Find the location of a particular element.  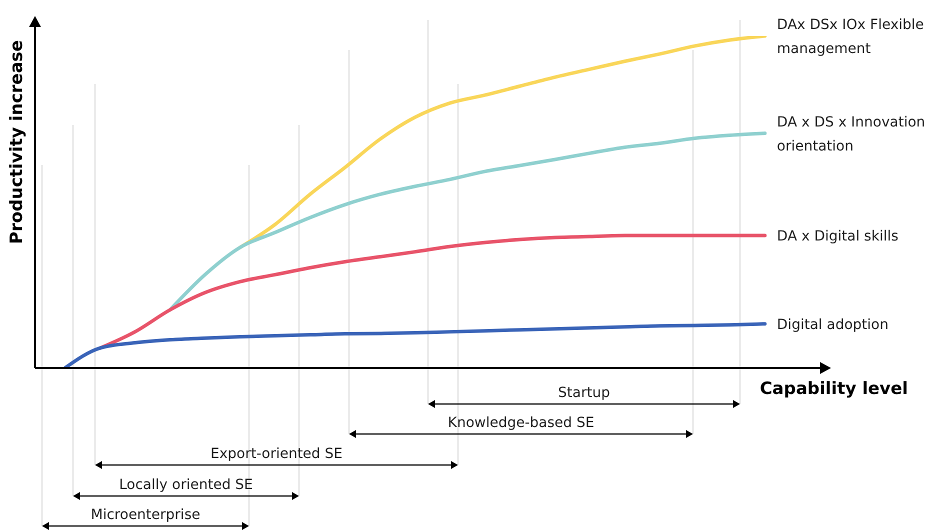

text: Locally oriented SE is located at coordinates (186, 485).